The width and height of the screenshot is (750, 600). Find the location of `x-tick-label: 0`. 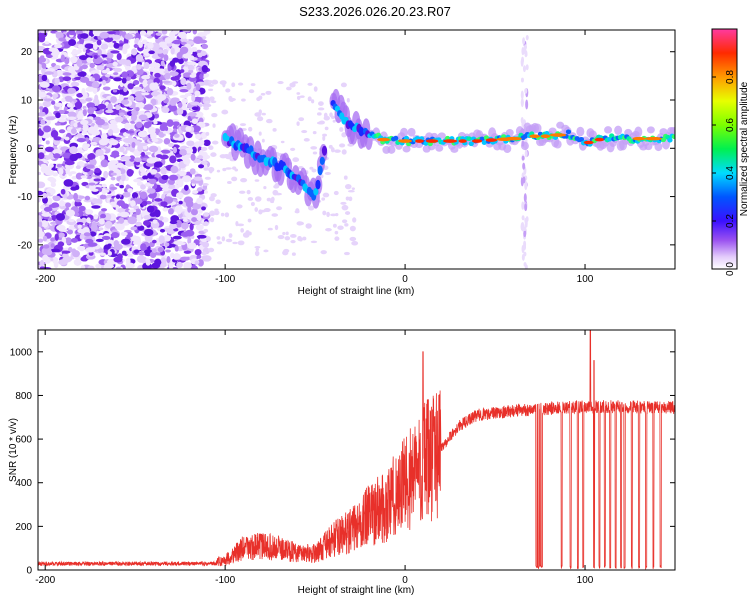

x-tick-label: 0 is located at coordinates (405, 580).